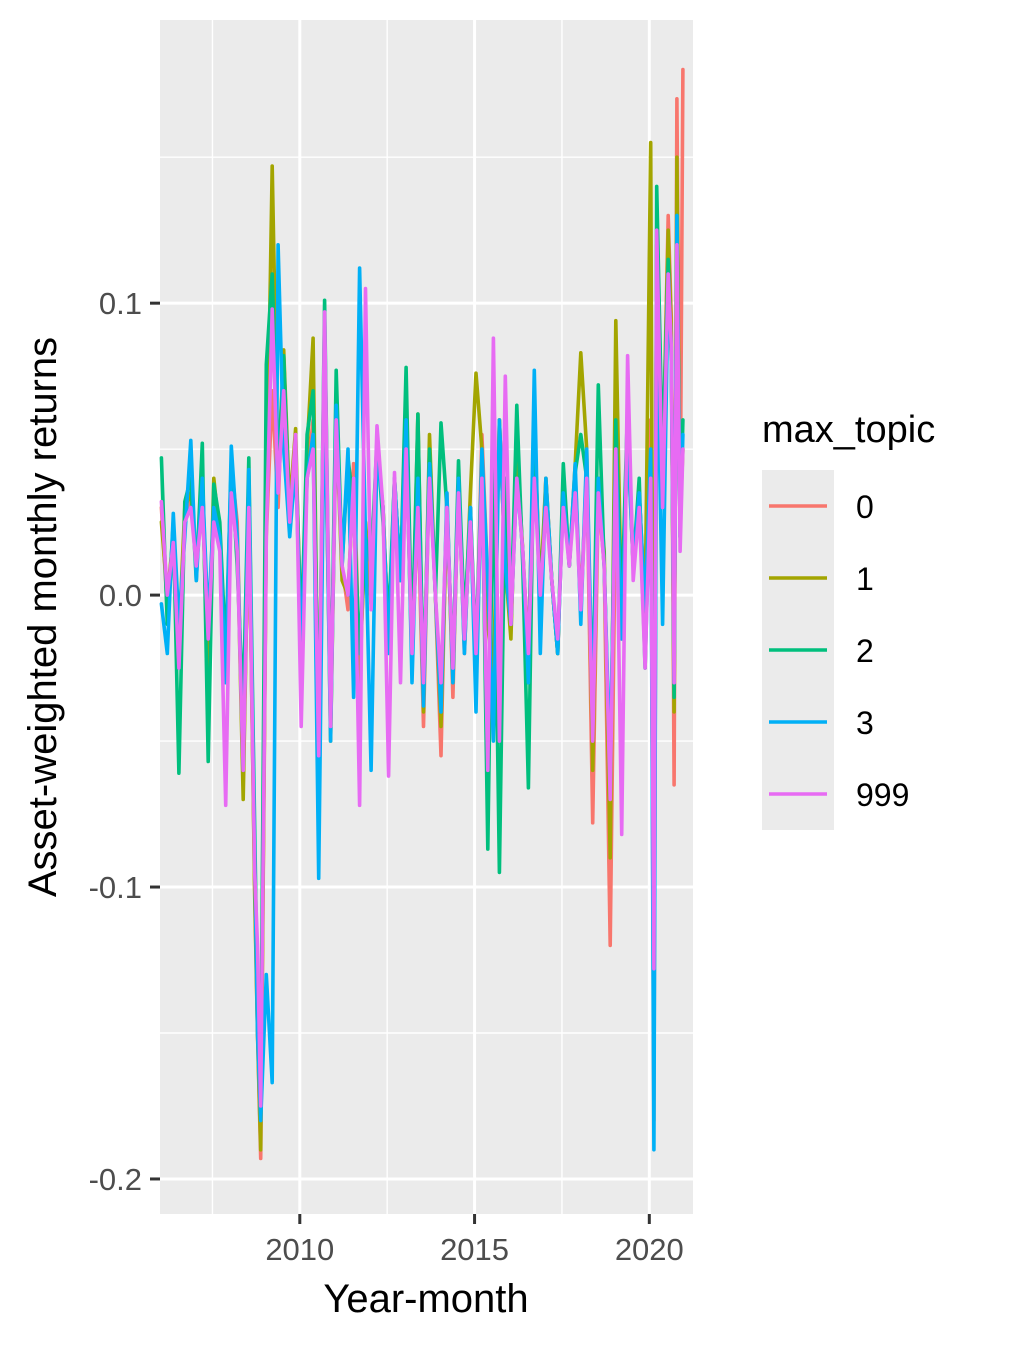 Image resolution: width=1016 pixels, height=1350 pixels. I want to click on y-tick-label: 0.0, so click(120, 595).